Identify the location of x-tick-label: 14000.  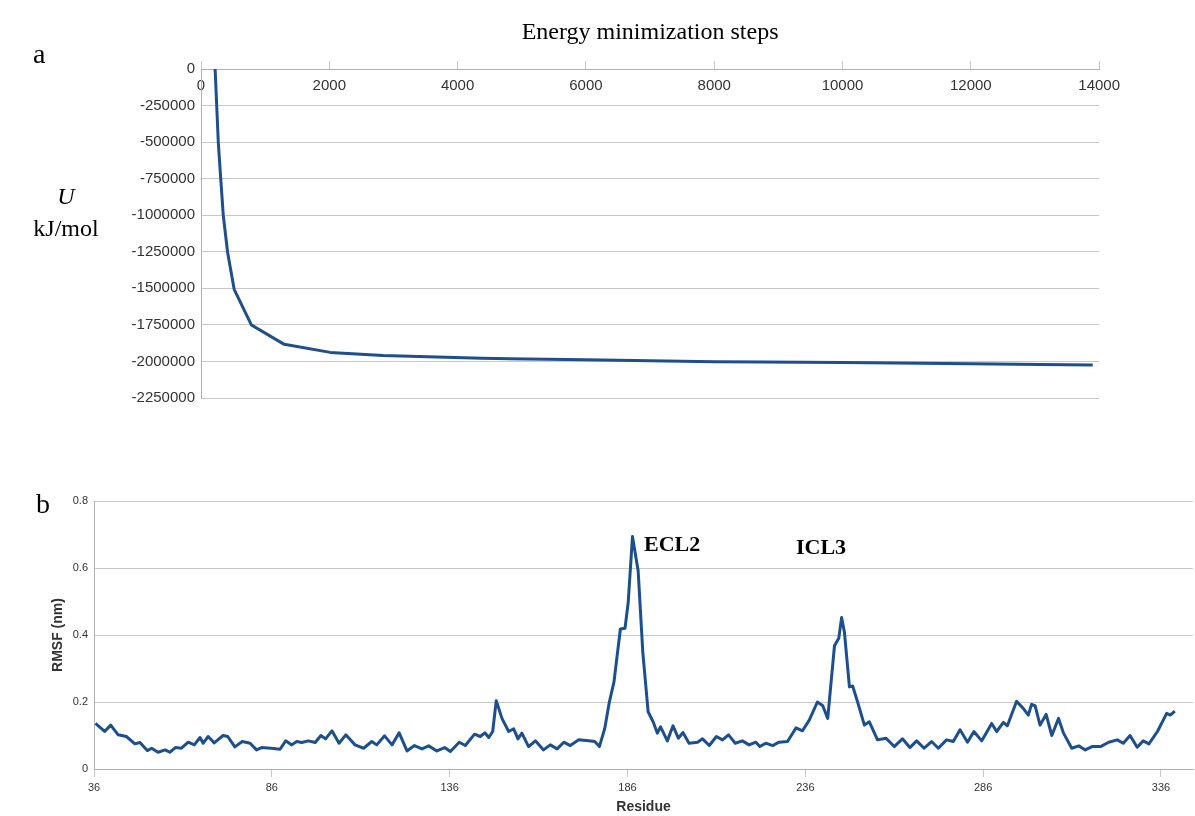
(1099, 85).